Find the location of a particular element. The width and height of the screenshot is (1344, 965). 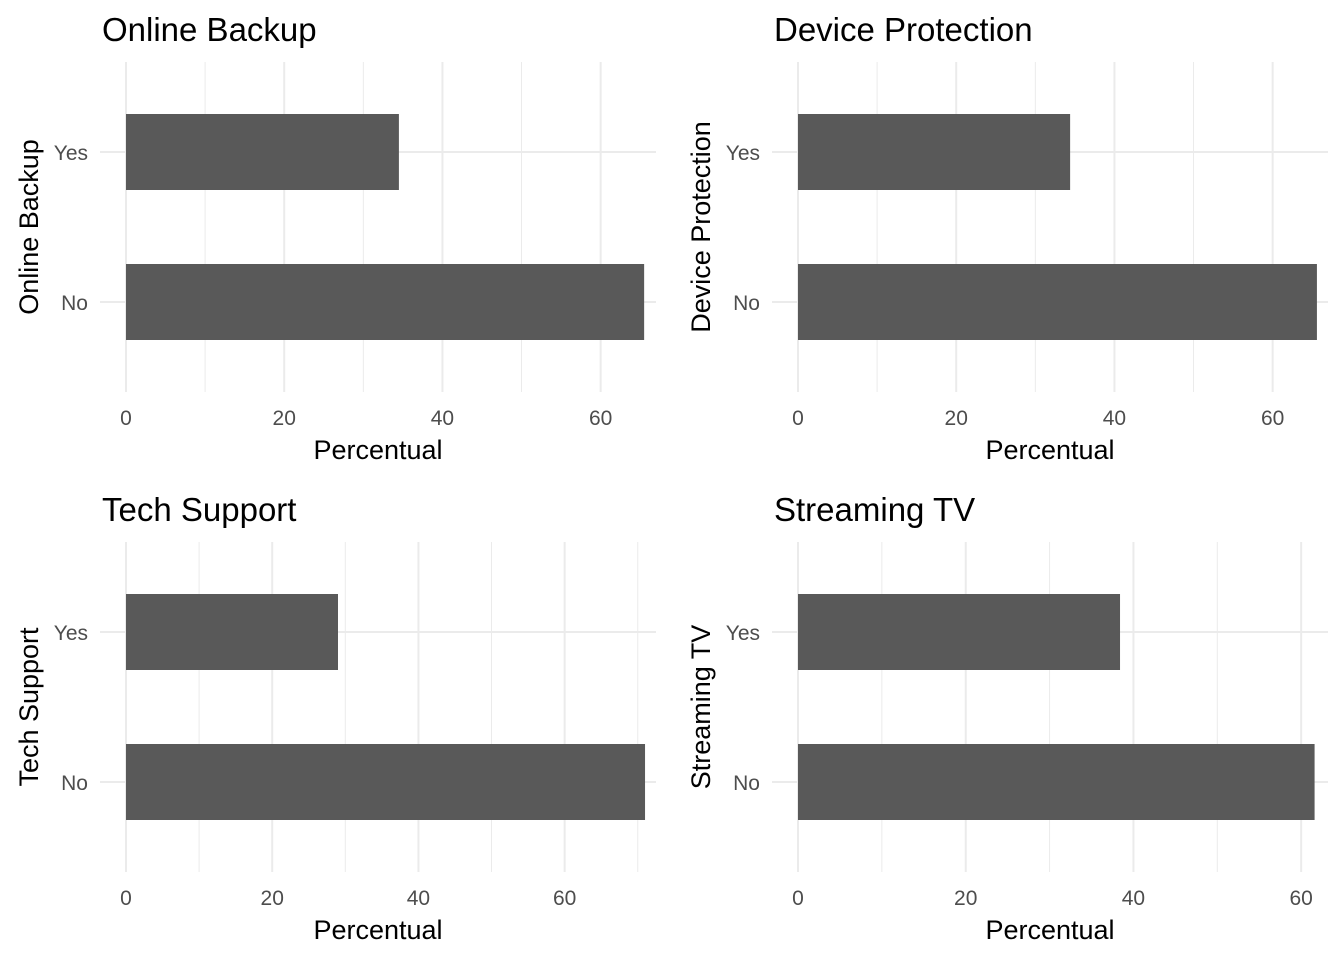

chart-title: Device Protection is located at coordinates (903, 29).